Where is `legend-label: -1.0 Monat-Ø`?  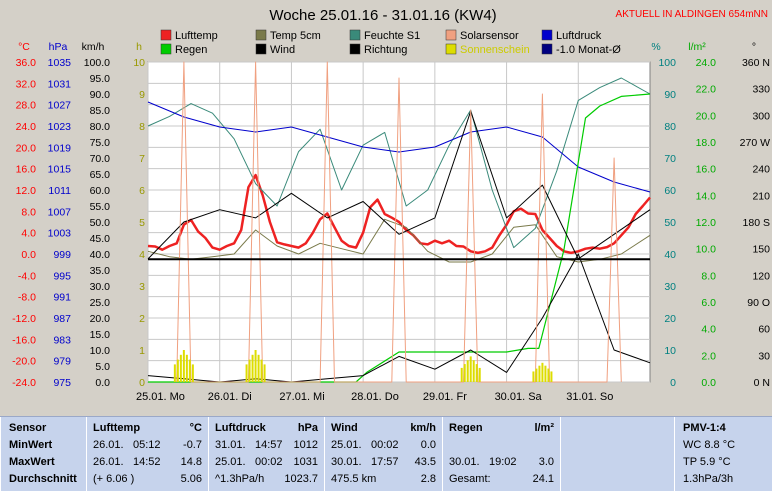 legend-label: -1.0 Monat-Ø is located at coordinates (588, 50).